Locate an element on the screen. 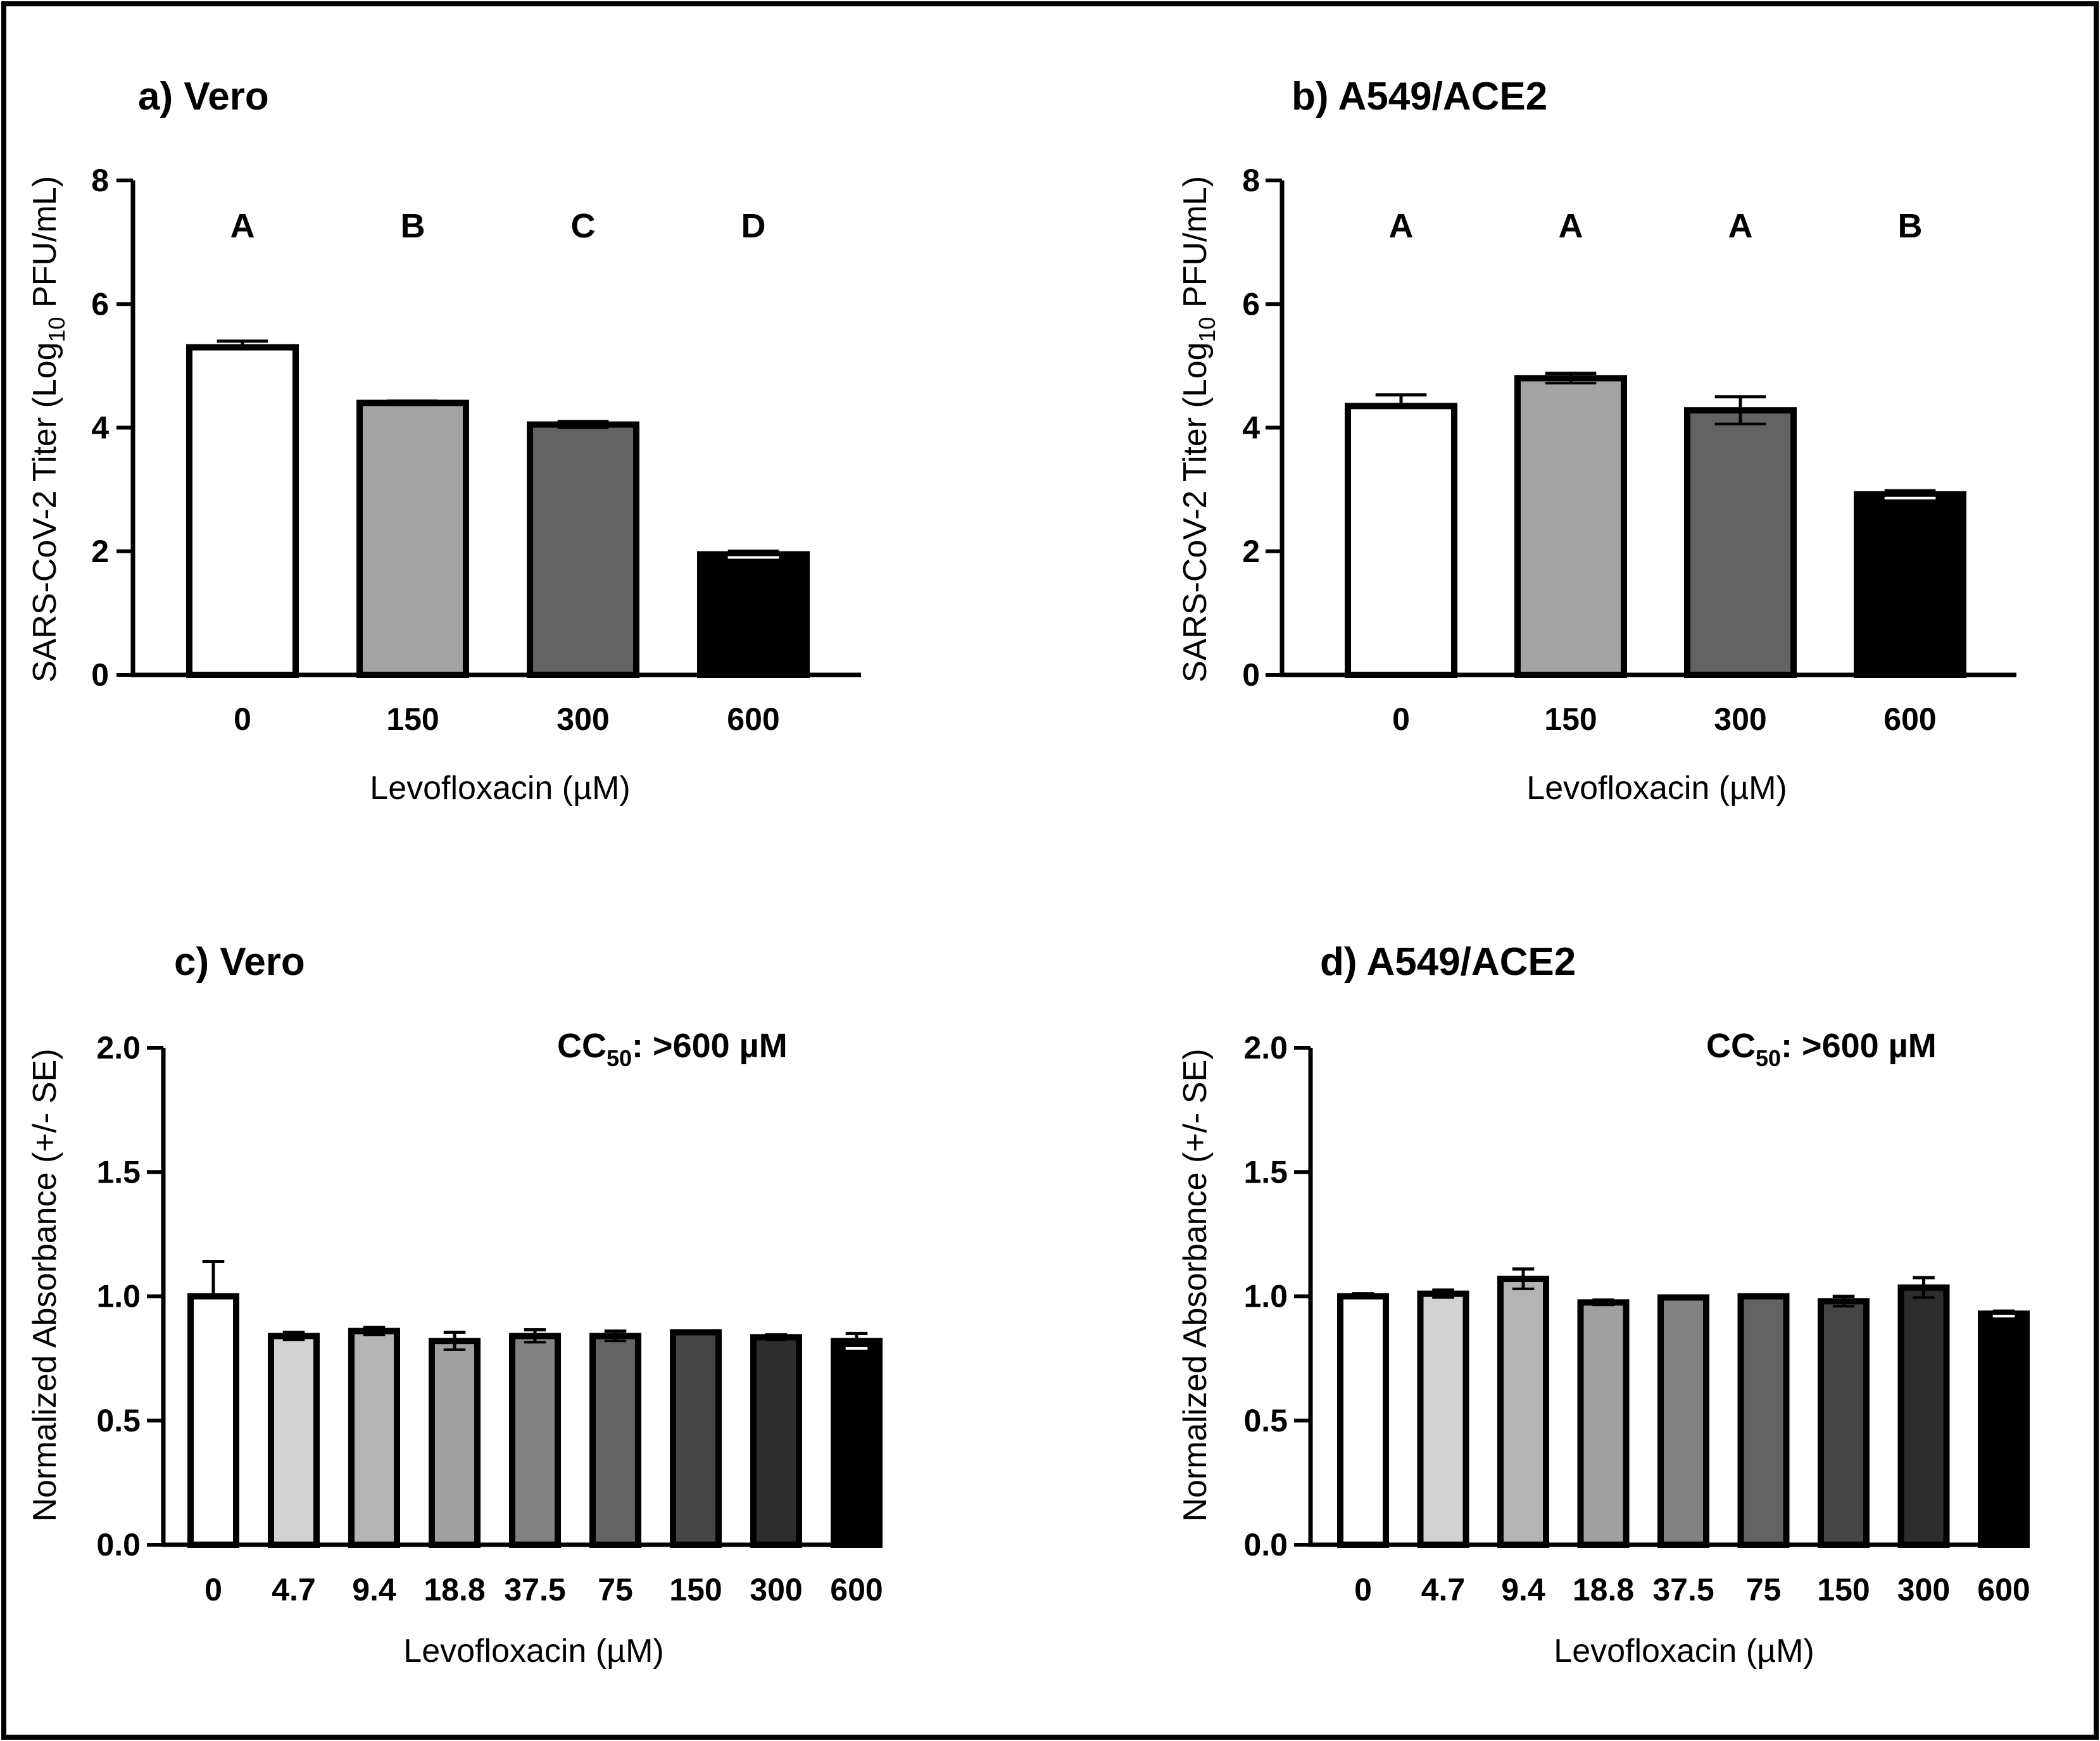 The image size is (2100, 1741). panel-d-x-tick-label: 600 is located at coordinates (2003, 1589).